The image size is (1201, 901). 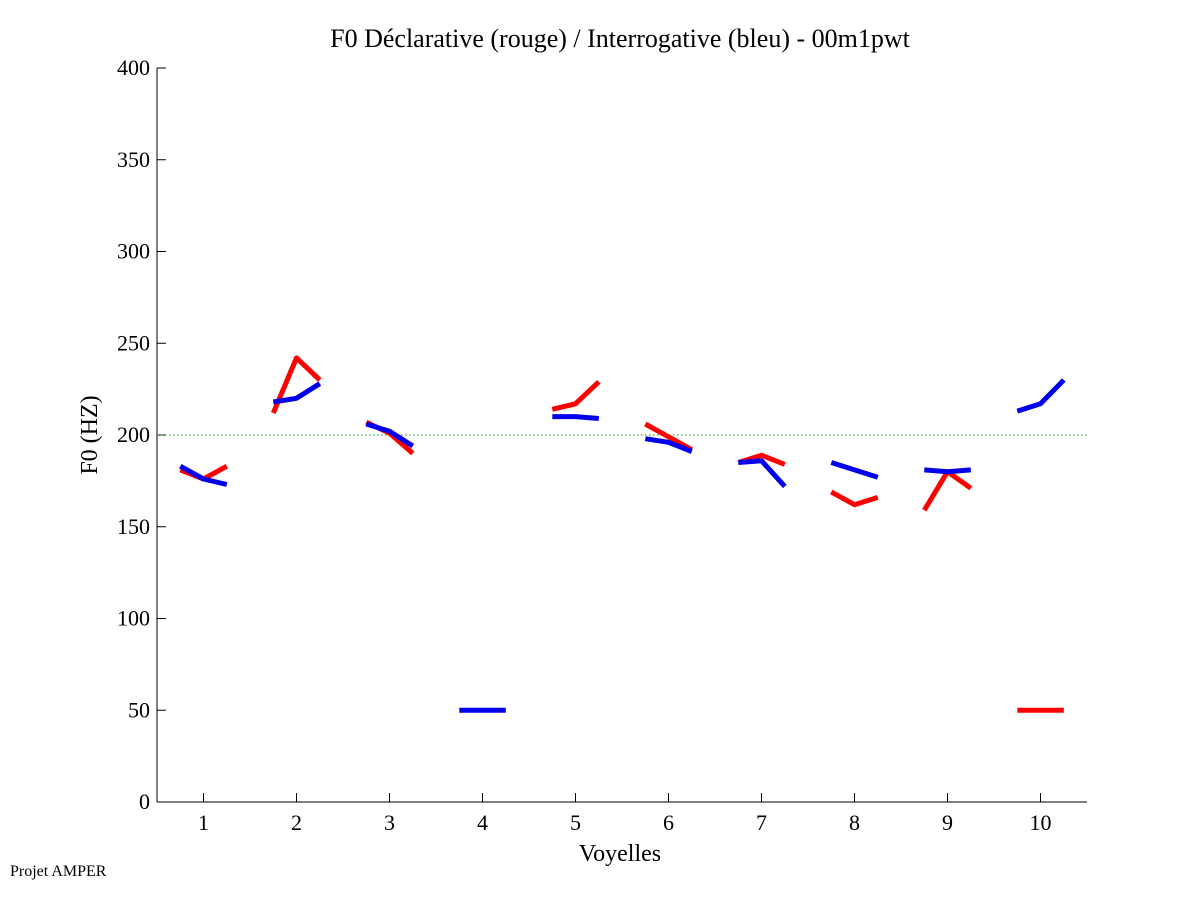 I want to click on footer-credit: Projet AMPER, so click(x=58, y=871).